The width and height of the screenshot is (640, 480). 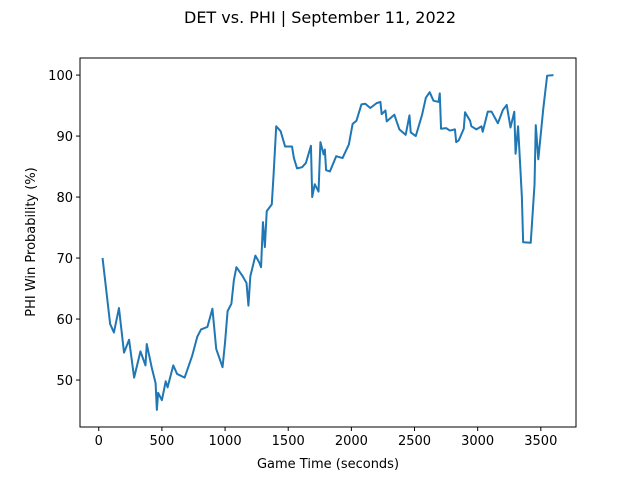 What do you see at coordinates (320, 17) in the screenshot?
I see `chart-title: DET vs. PHI | September 11, 2022` at bounding box center [320, 17].